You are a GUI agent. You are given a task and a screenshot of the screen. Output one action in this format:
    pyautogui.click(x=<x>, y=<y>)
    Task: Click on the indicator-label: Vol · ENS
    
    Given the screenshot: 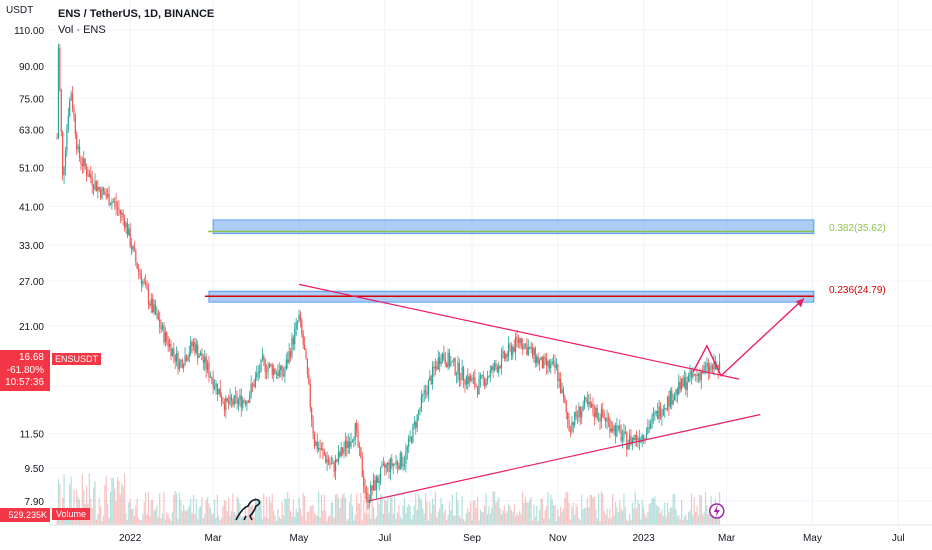 What is the action you would take?
    pyautogui.click(x=82, y=30)
    